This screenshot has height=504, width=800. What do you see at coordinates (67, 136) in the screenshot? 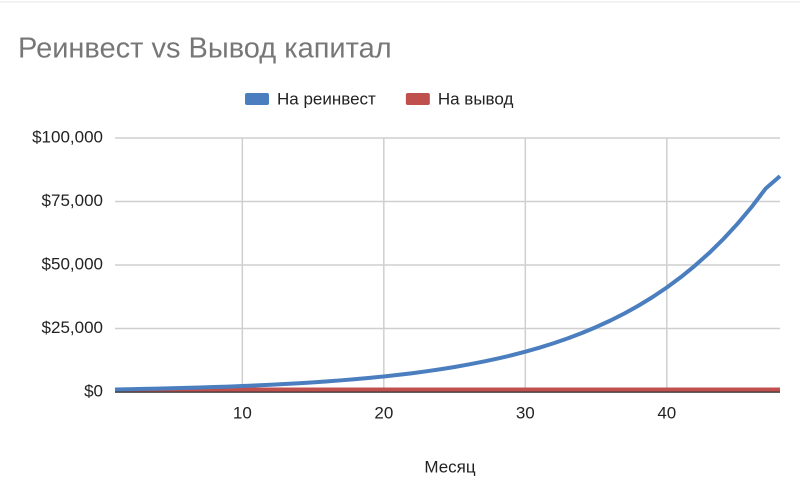
I see `y-tick-label: $100,000` at bounding box center [67, 136].